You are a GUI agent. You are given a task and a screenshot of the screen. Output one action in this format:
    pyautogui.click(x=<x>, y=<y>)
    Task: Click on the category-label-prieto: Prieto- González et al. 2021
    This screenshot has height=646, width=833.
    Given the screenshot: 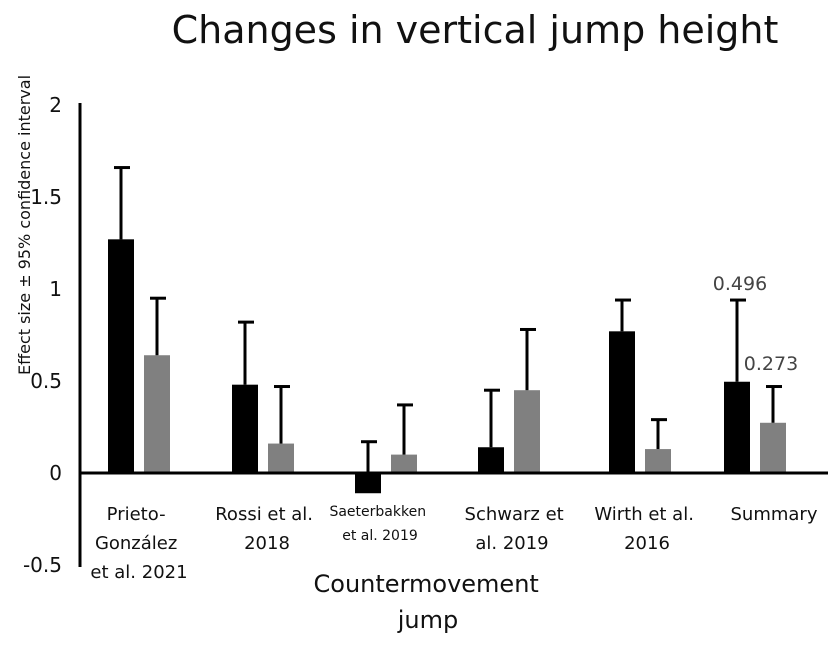 What is the action you would take?
    pyautogui.click(x=138, y=543)
    